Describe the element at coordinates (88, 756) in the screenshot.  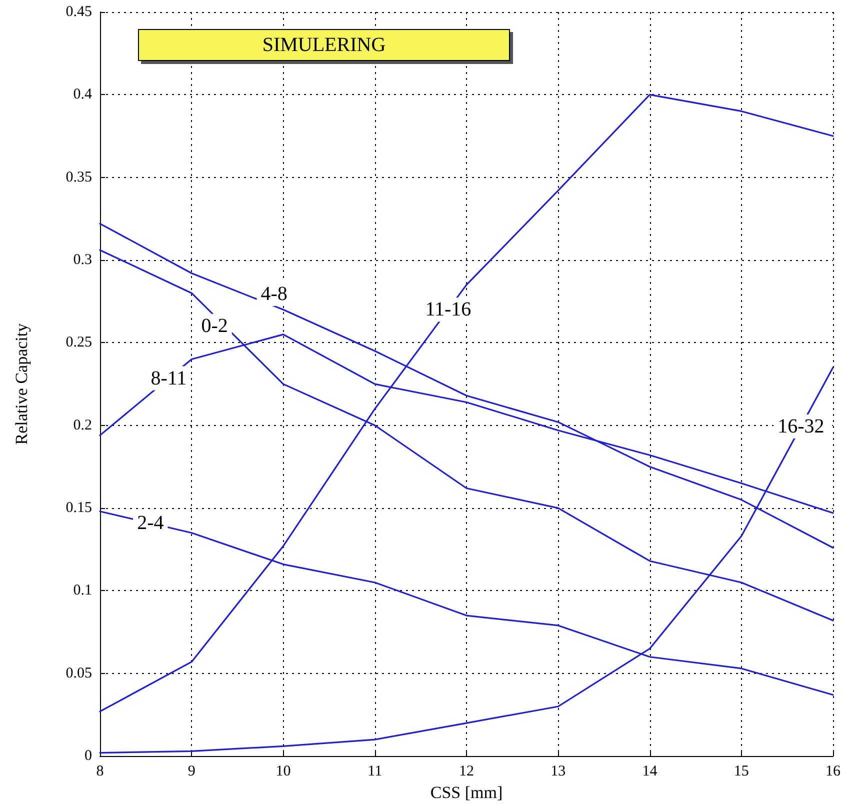
I see `y-tick-label: 0` at that location.